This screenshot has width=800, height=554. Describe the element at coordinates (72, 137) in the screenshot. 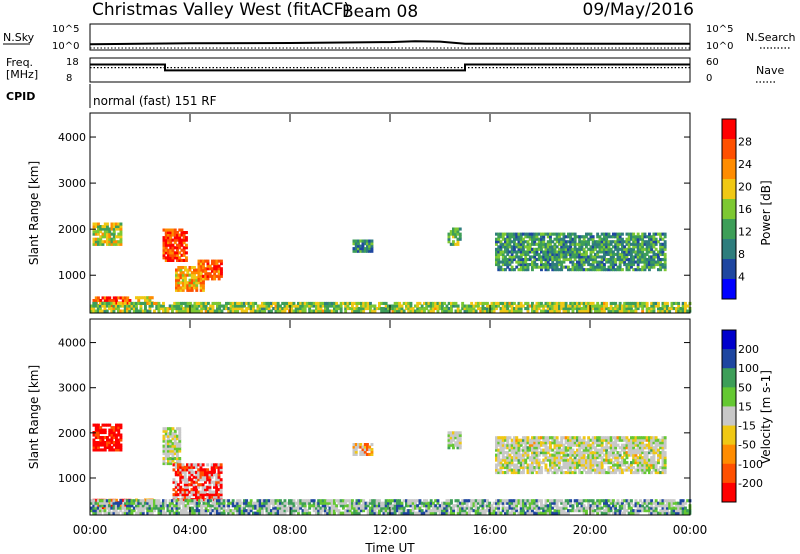

I see `y-tick-label: 4000` at that location.